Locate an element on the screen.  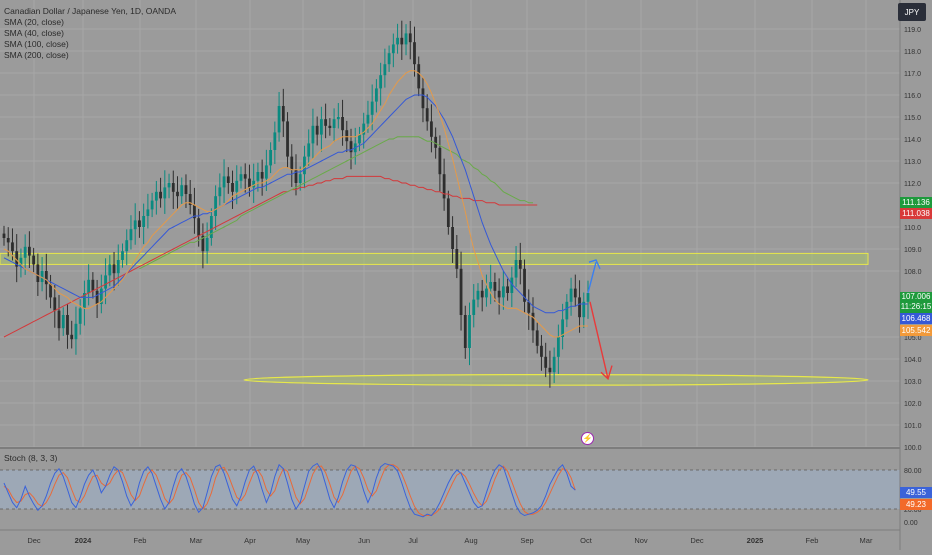
countdown-timer: 11:26:15 is located at coordinates (916, 306).